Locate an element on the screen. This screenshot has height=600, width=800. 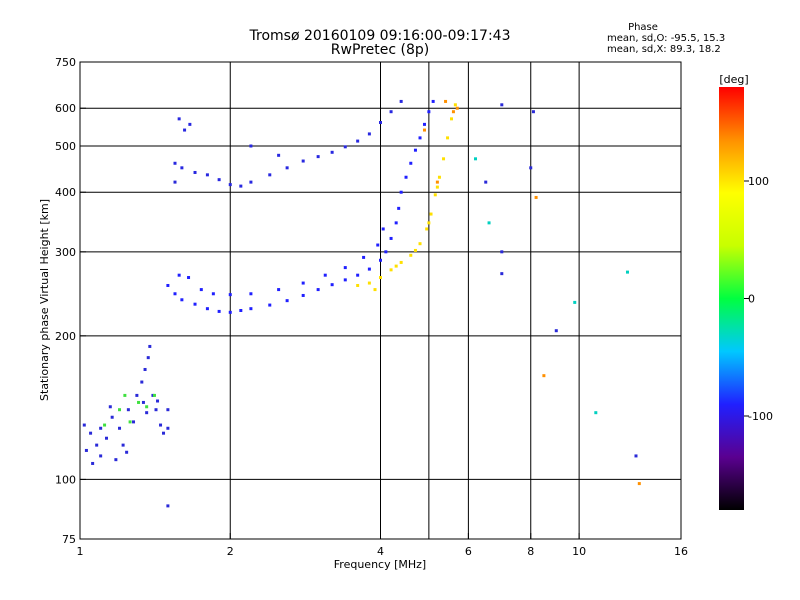
colorbar-tick-label: 100 is located at coordinates (758, 181).